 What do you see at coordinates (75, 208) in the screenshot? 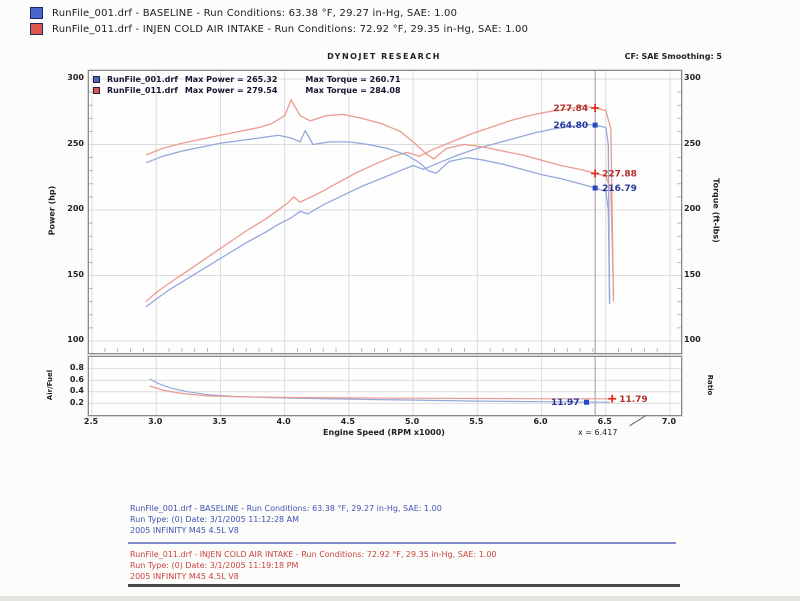
I see `power-axis-tick-label: 200` at bounding box center [75, 208].